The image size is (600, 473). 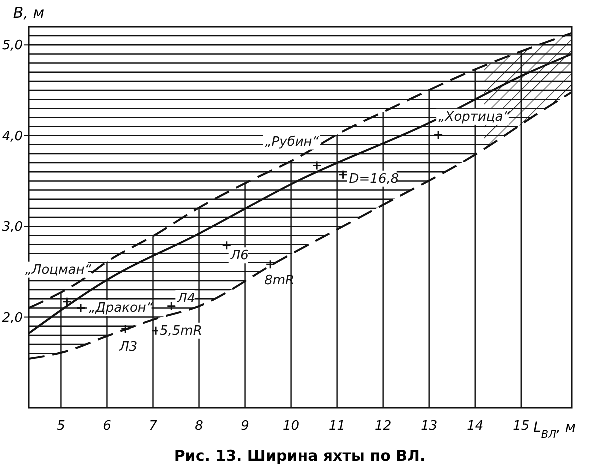 What do you see at coordinates (186, 298) in the screenshot?
I see `annotation: Л4` at bounding box center [186, 298].